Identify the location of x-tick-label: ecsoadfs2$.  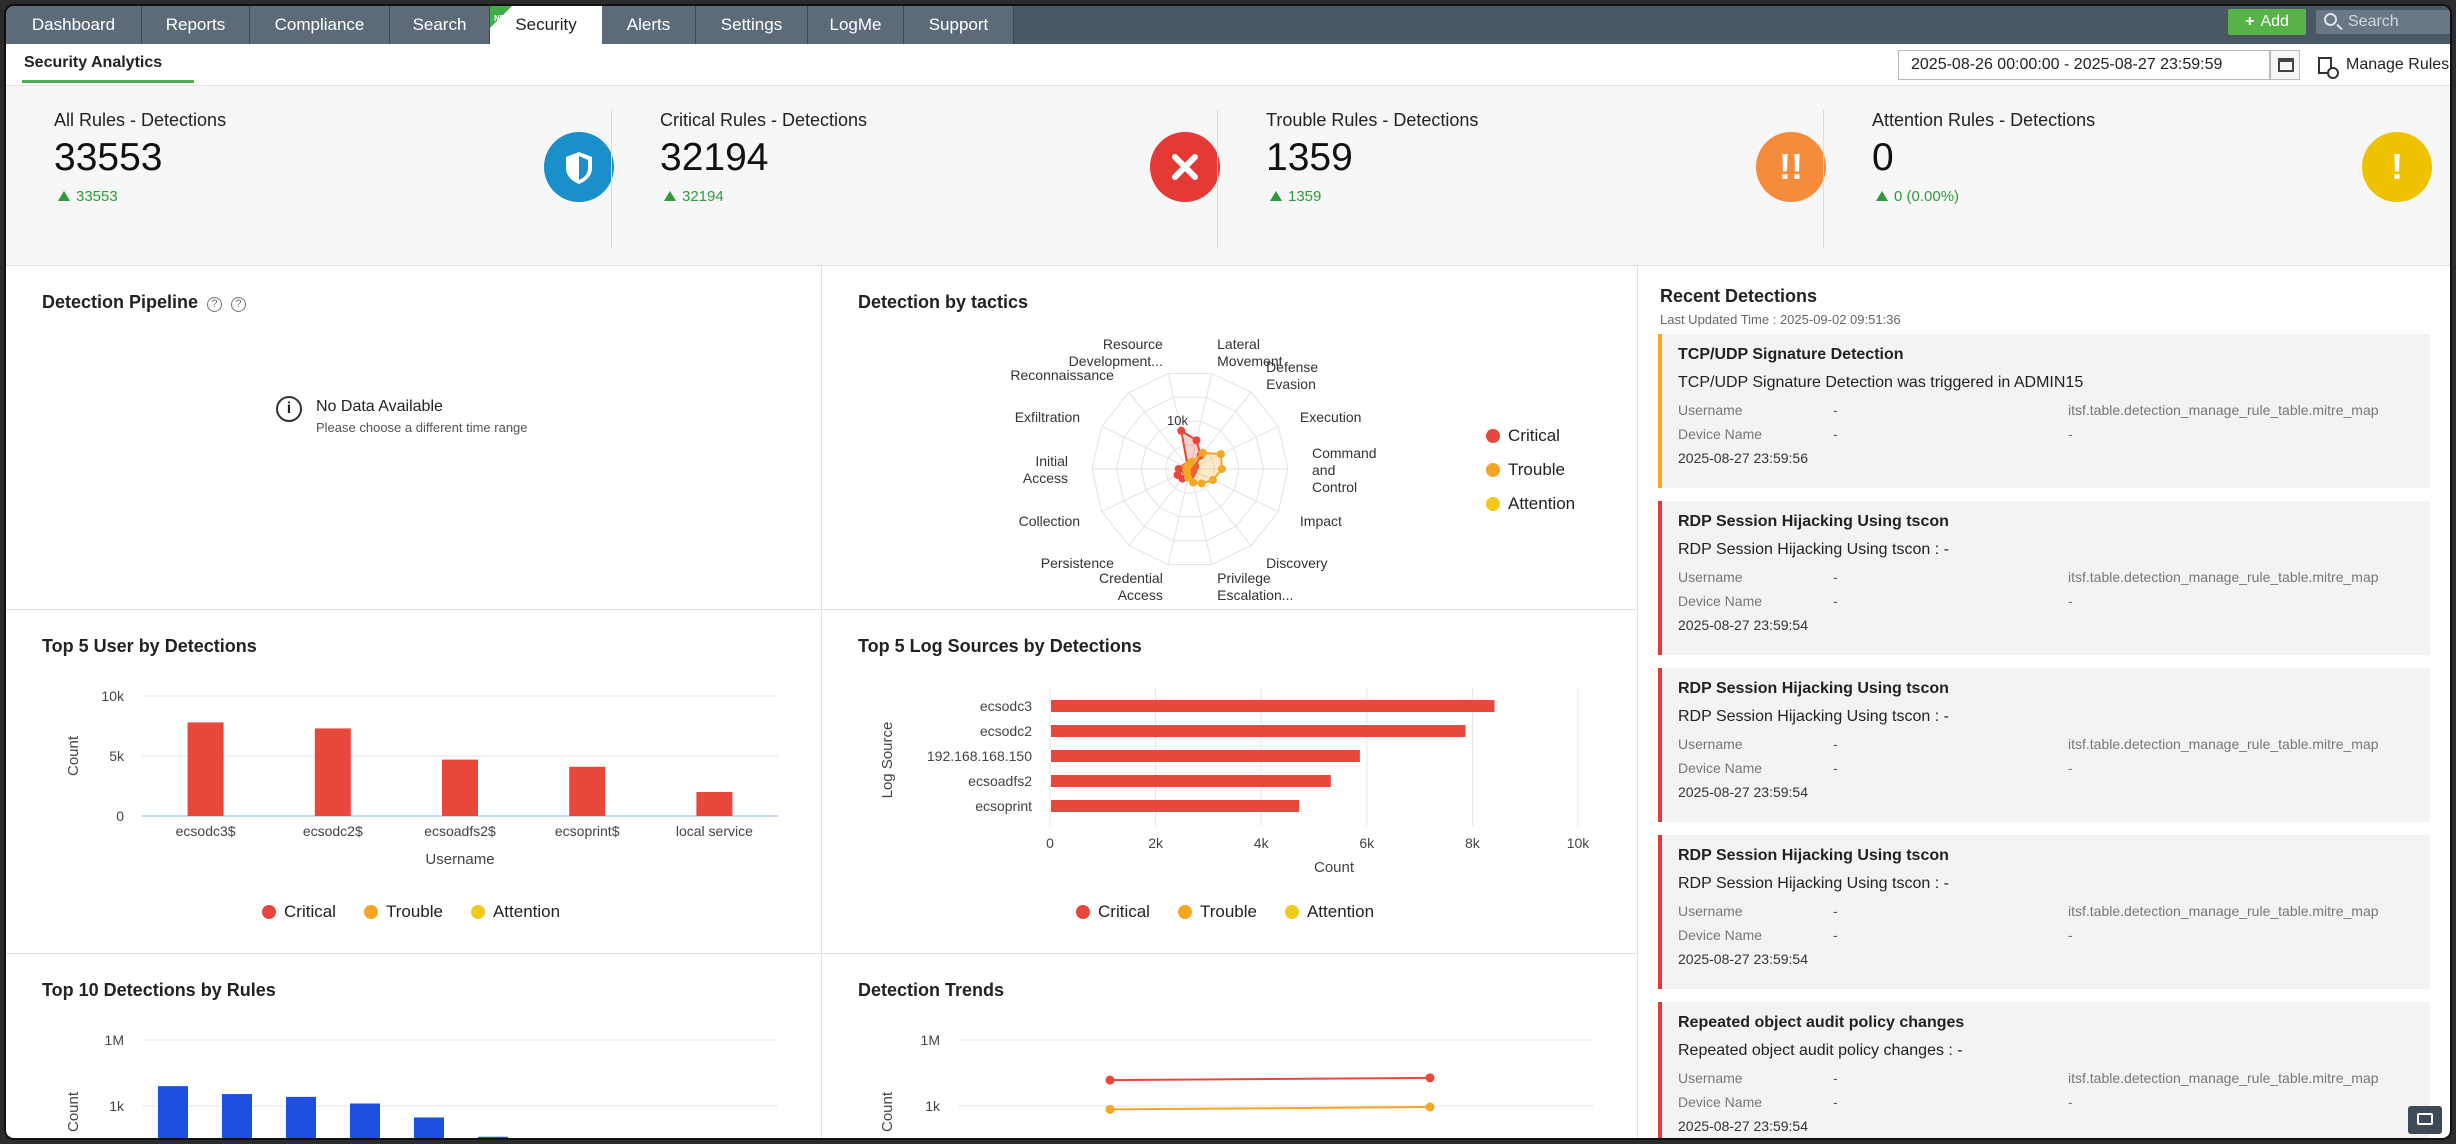
(460, 831).